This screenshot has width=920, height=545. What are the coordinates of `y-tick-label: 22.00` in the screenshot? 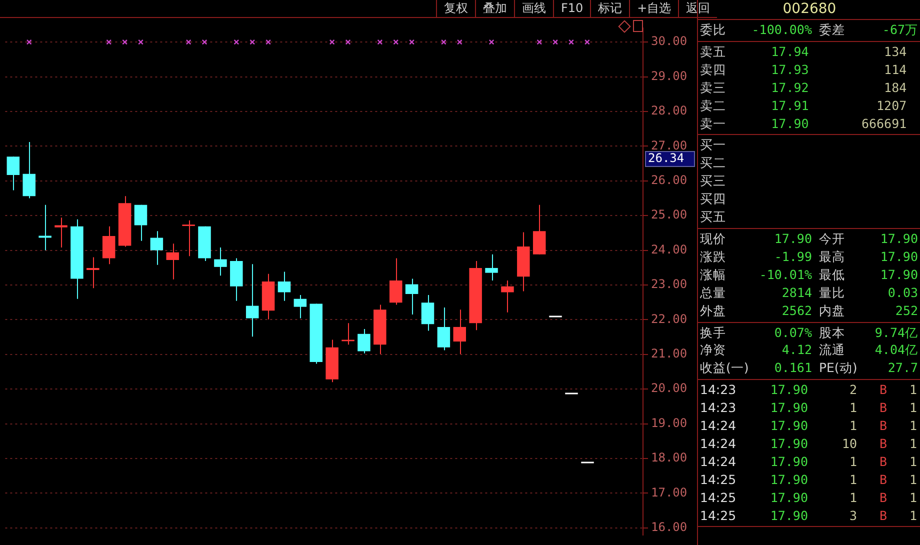 It's located at (669, 319).